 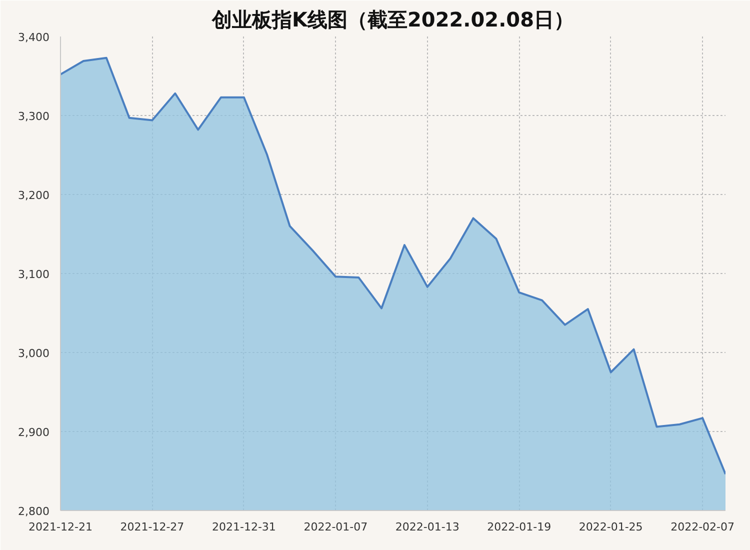 I want to click on y-tick-label: 3,200, so click(x=34, y=195).